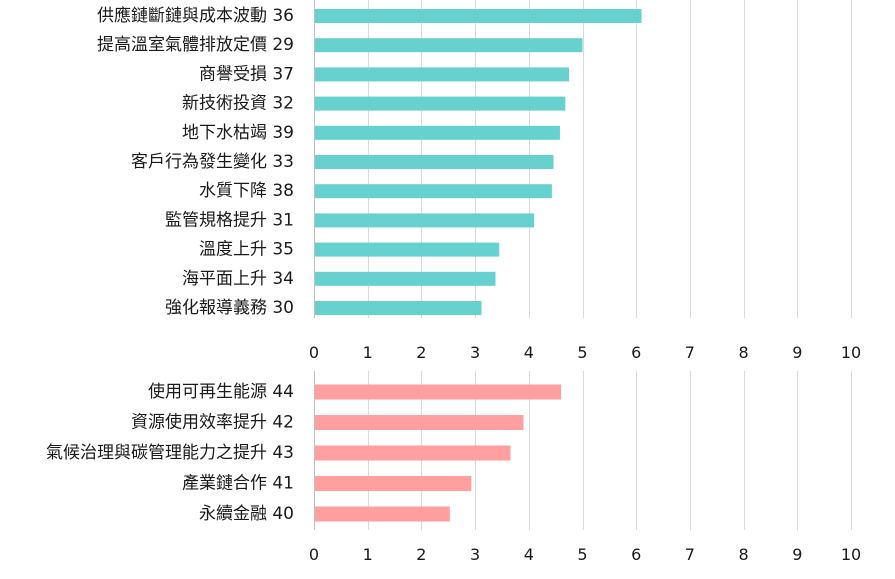  I want to click on category-label: 溫度上升 35, so click(246, 250).